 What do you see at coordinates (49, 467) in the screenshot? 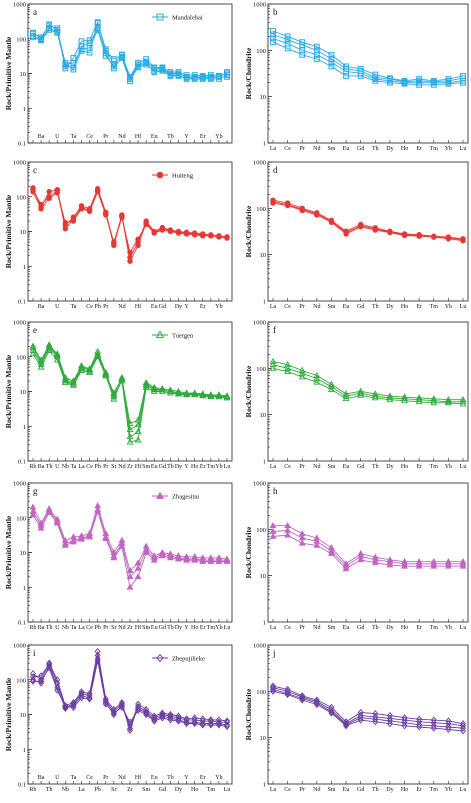
I see `x-tick-label: Th` at bounding box center [49, 467].